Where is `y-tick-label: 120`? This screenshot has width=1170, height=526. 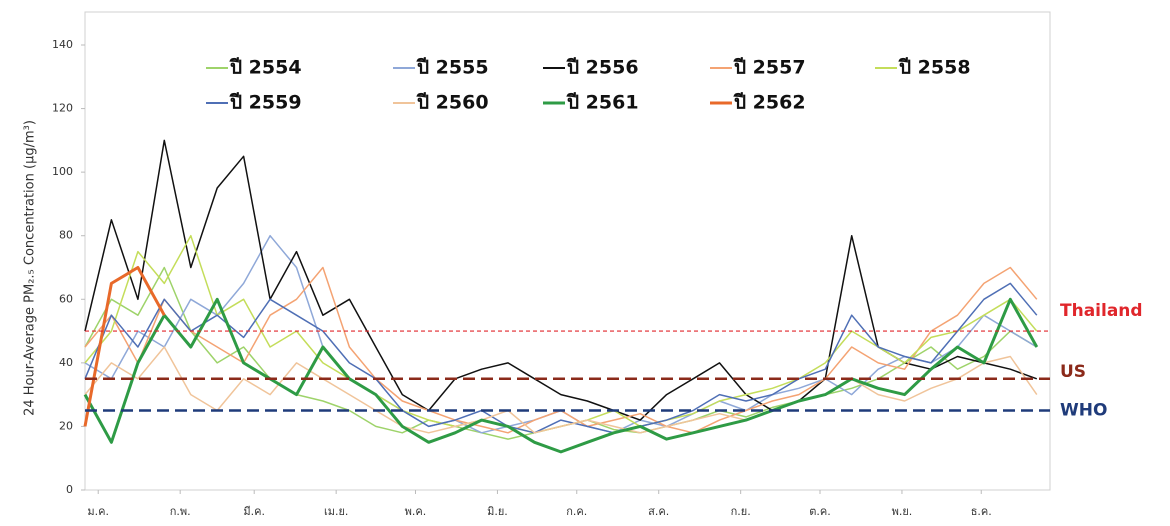
y-tick-label: 120 is located at coordinates (62, 108).